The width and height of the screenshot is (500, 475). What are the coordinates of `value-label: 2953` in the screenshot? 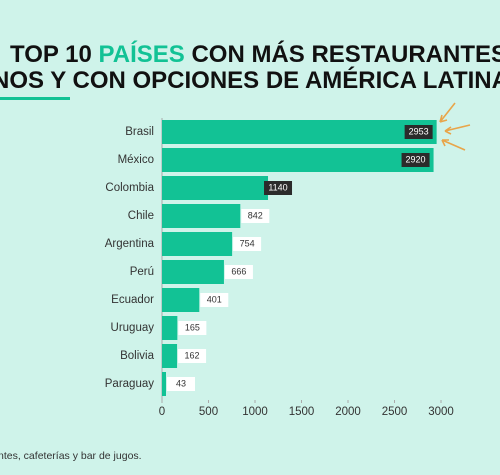 It's located at (419, 131).